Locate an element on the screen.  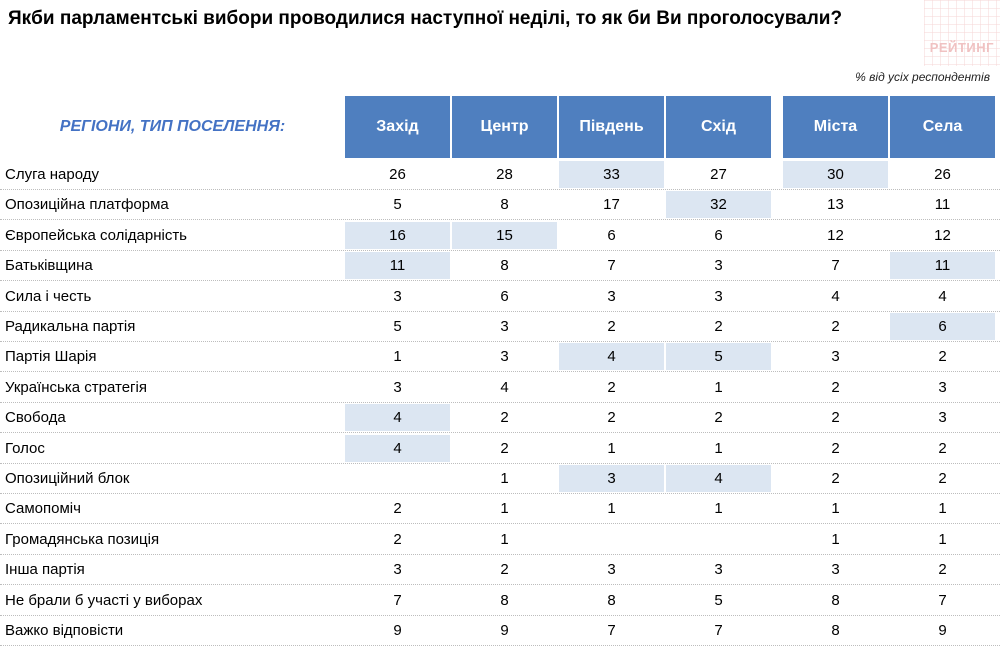
table-row: Не брали б участі у виборах 7 8 8 5 8 7 is located at coordinates (500, 601).